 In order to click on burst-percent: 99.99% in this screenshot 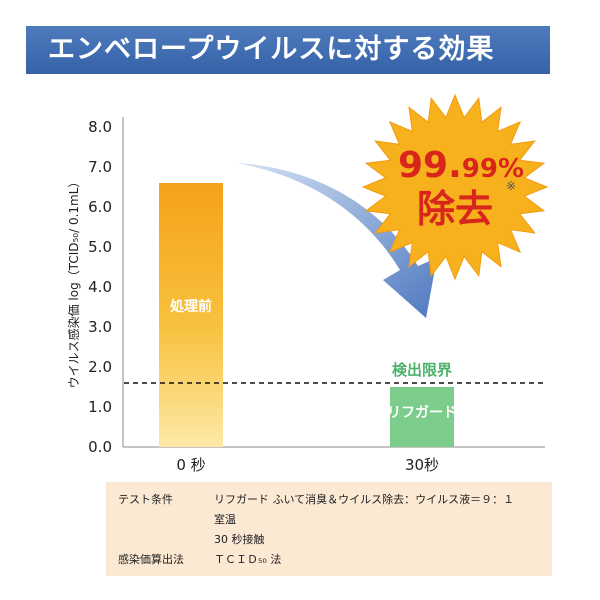, I will do `click(461, 165)`.